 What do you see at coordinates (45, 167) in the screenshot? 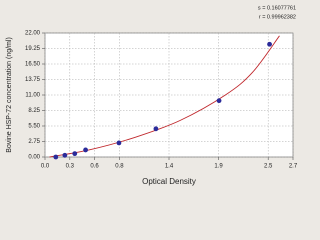
I see `x-tick-label: 0.0` at bounding box center [45, 167].